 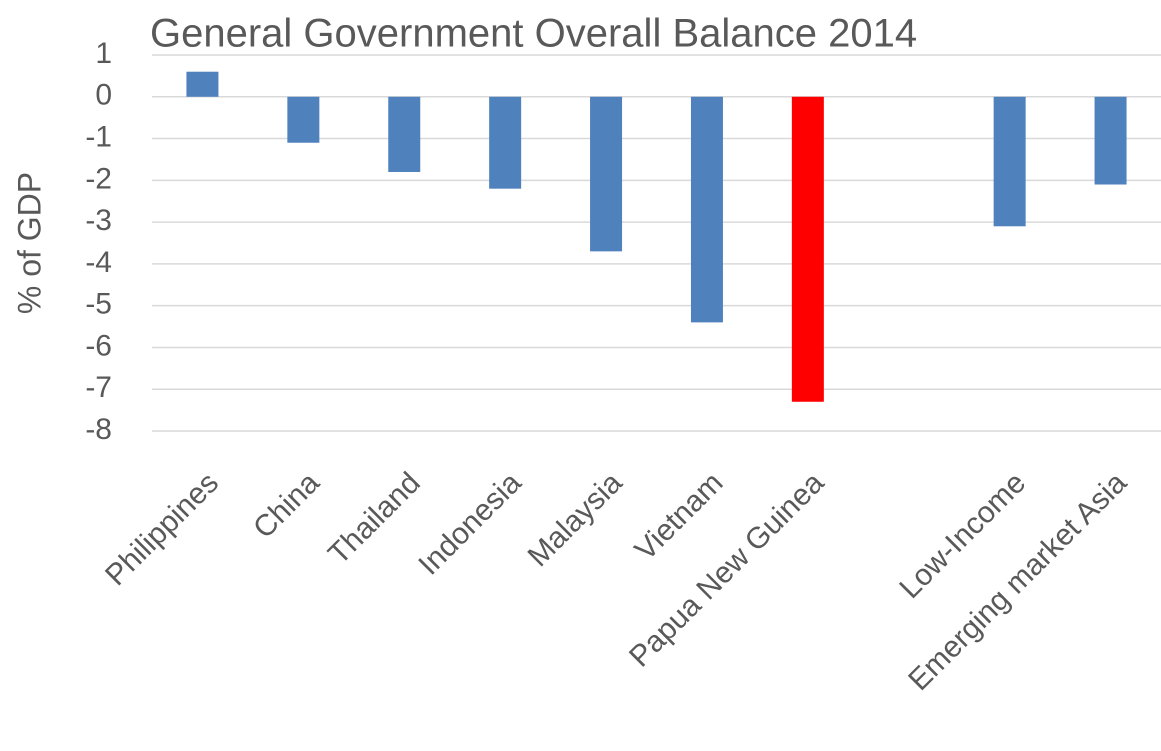 I want to click on y-axis-label: % of GDP, so click(x=29, y=243).